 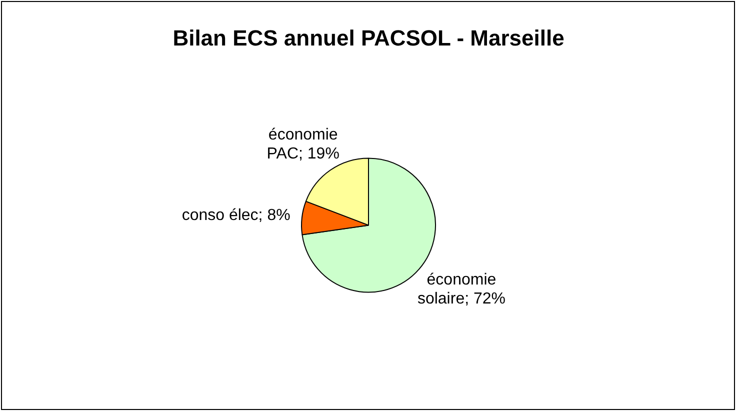 What do you see at coordinates (461, 289) in the screenshot?
I see `slice-label: économie solaire; 72%` at bounding box center [461, 289].